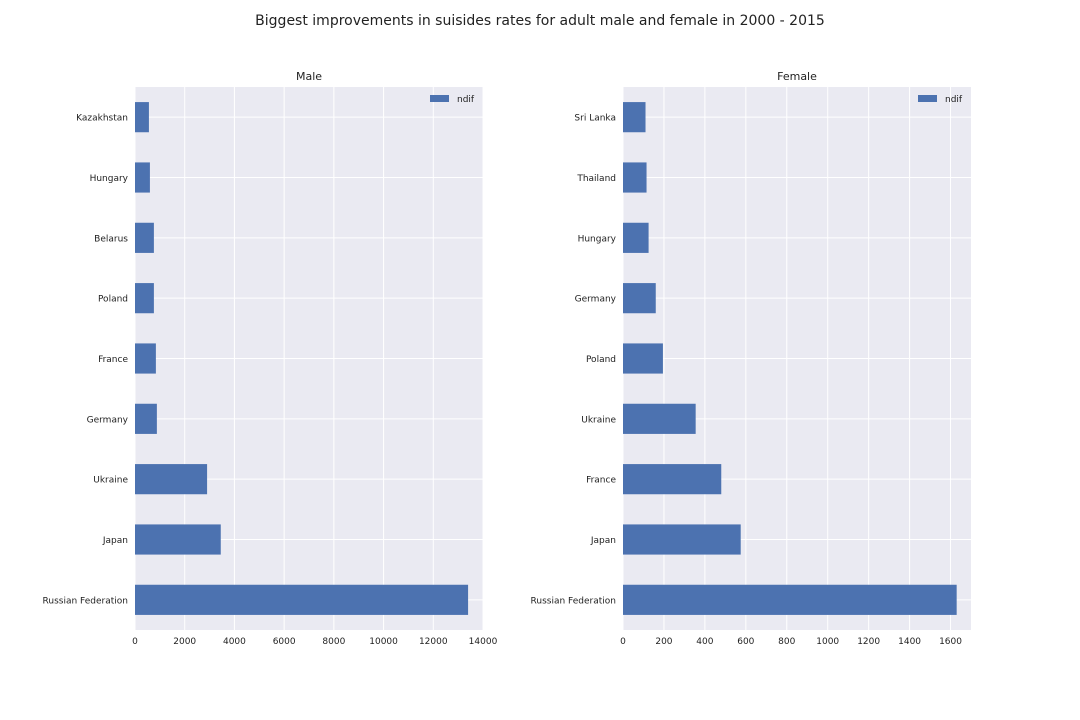 This screenshot has width=1080, height=720. Describe the element at coordinates (636, 237) in the screenshot. I see `female-bar-hungary` at that location.